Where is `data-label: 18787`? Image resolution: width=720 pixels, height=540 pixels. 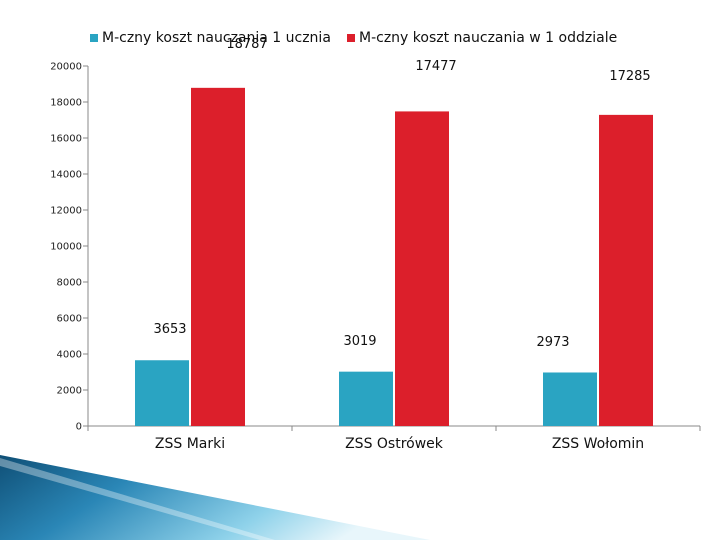
data-label: 18787 is located at coordinates (246, 44).